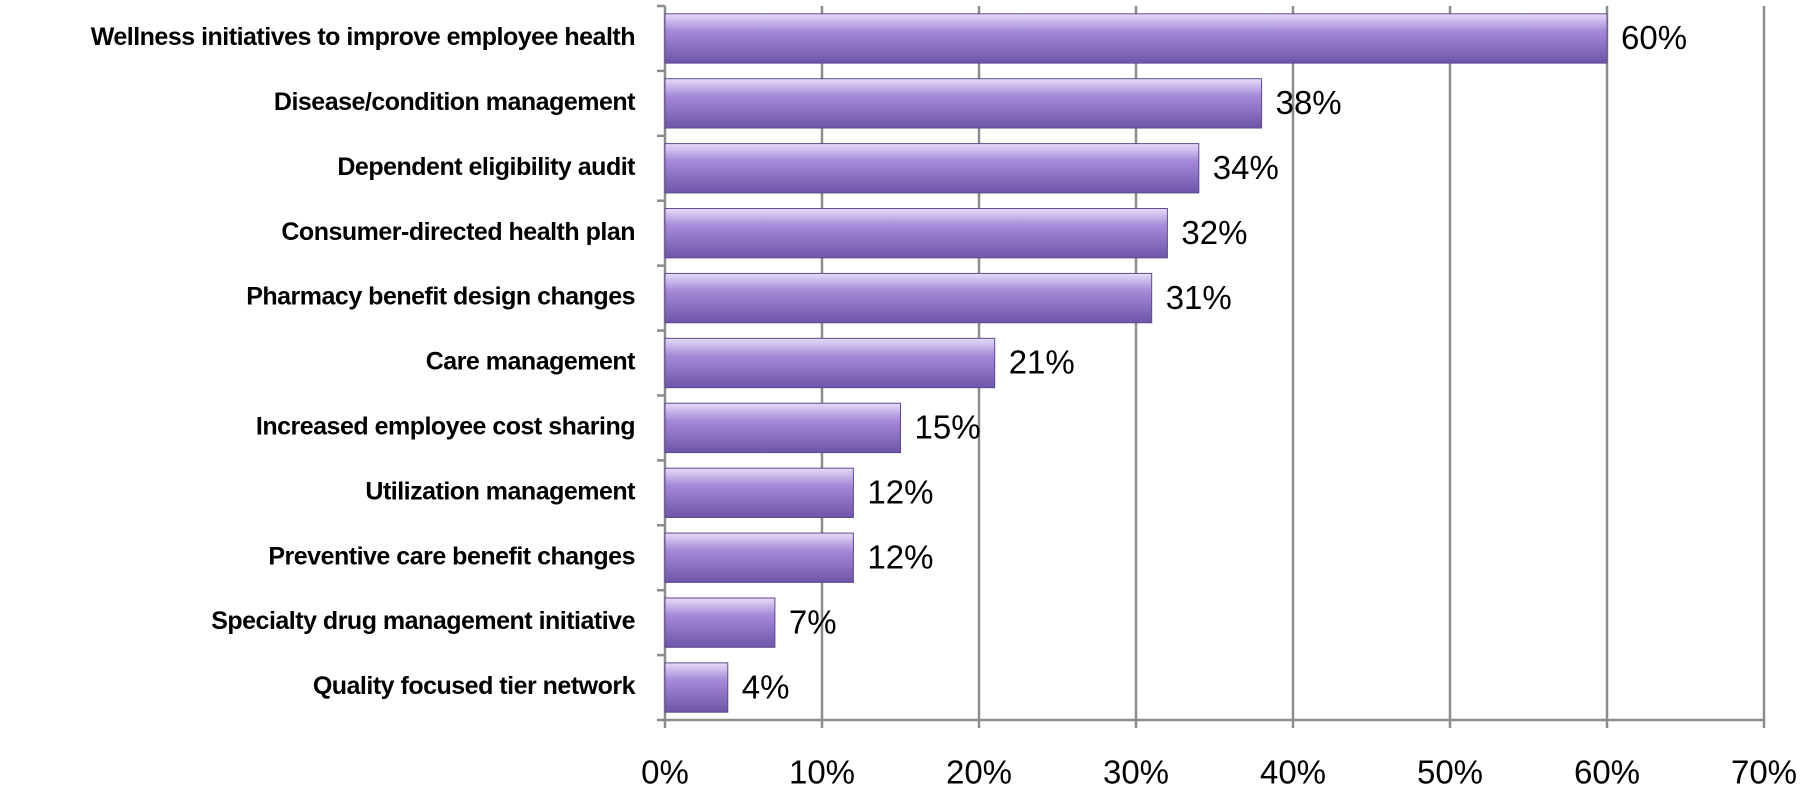 This screenshot has width=1811, height=799. I want to click on x-tick-label: 40%, so click(1293, 772).